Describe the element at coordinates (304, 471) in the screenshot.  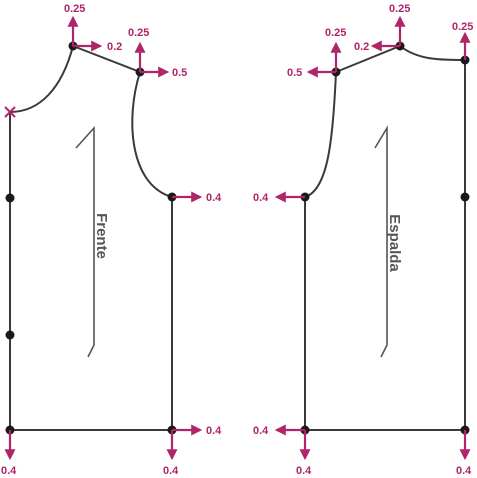
I see `back-hem-down-label: 0.4` at that location.